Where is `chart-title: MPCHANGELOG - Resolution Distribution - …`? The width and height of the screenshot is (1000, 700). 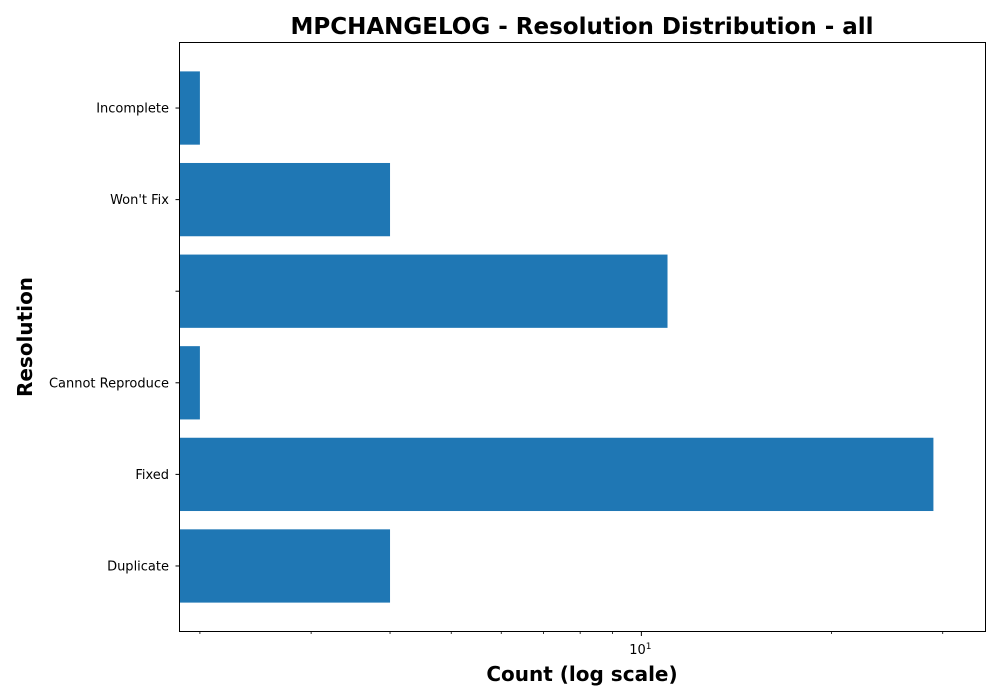
chart-title: MPCHANGELOG - Resolution Distribution - … is located at coordinates (581, 27).